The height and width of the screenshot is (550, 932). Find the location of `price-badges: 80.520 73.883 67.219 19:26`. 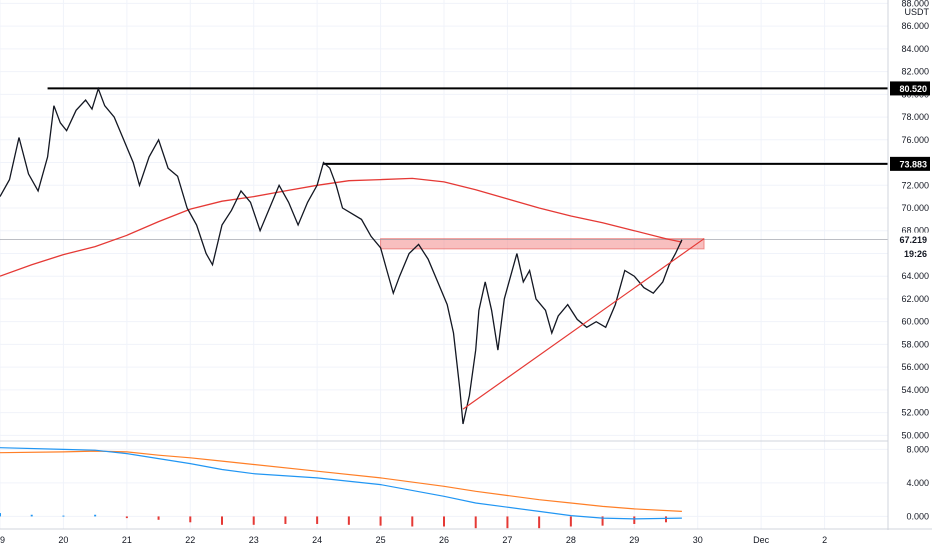

price-badges: 80.520 73.883 67.219 19:26 is located at coordinates (910, 171).